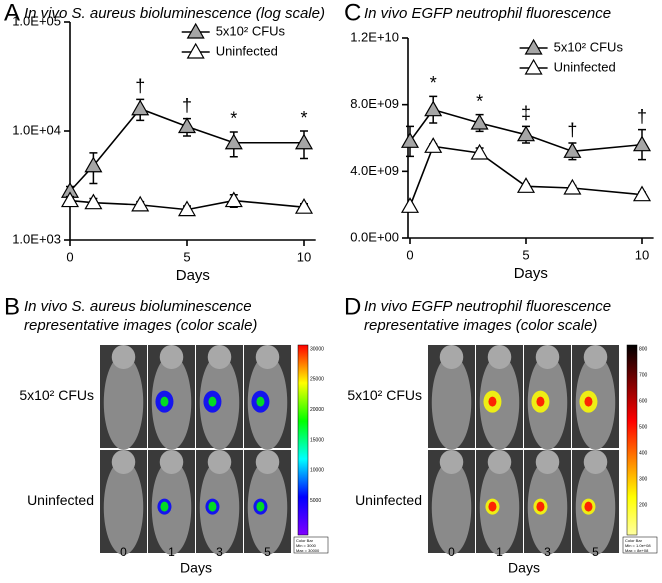 Image resolution: width=662 pixels, height=583 pixels. What do you see at coordinates (36, 20) in the screenshot?
I see `y-tick-label: 1.0E+05` at bounding box center [36, 20].